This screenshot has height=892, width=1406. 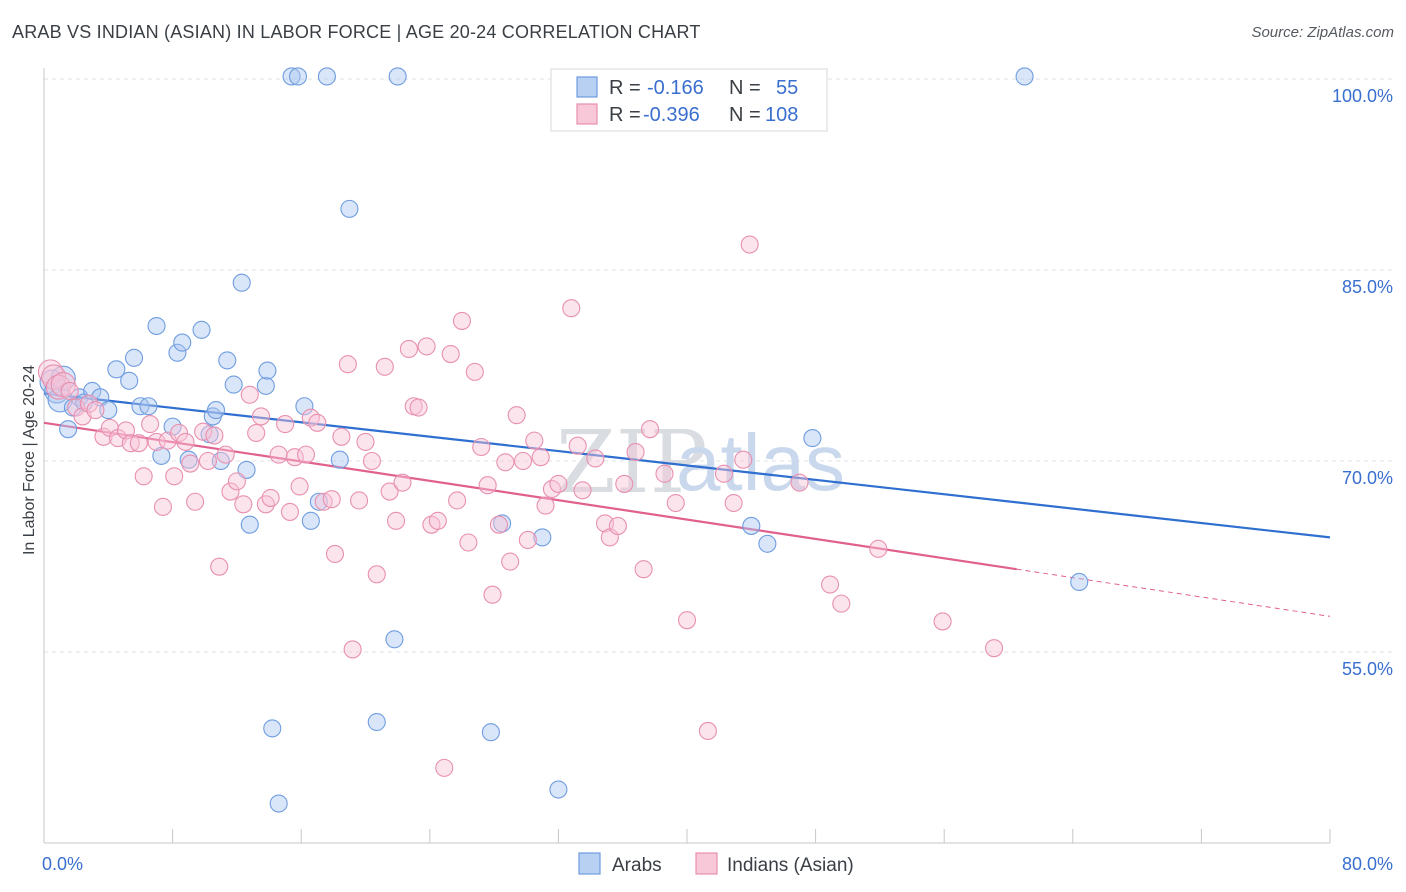 I want to click on y-tick-label: 55.0%, so click(x=1367, y=669).